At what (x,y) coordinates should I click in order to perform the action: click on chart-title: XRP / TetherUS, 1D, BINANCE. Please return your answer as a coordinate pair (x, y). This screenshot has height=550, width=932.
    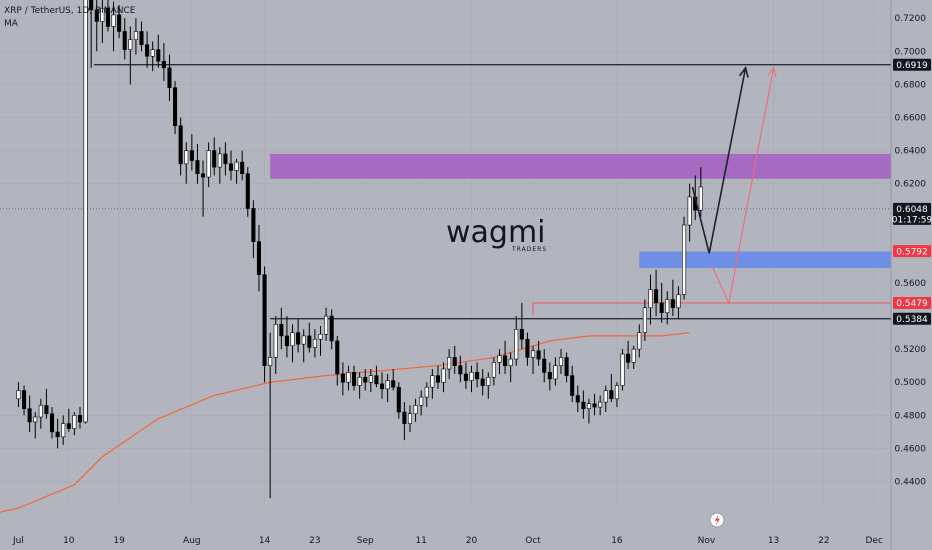
    Looking at the image, I should click on (70, 11).